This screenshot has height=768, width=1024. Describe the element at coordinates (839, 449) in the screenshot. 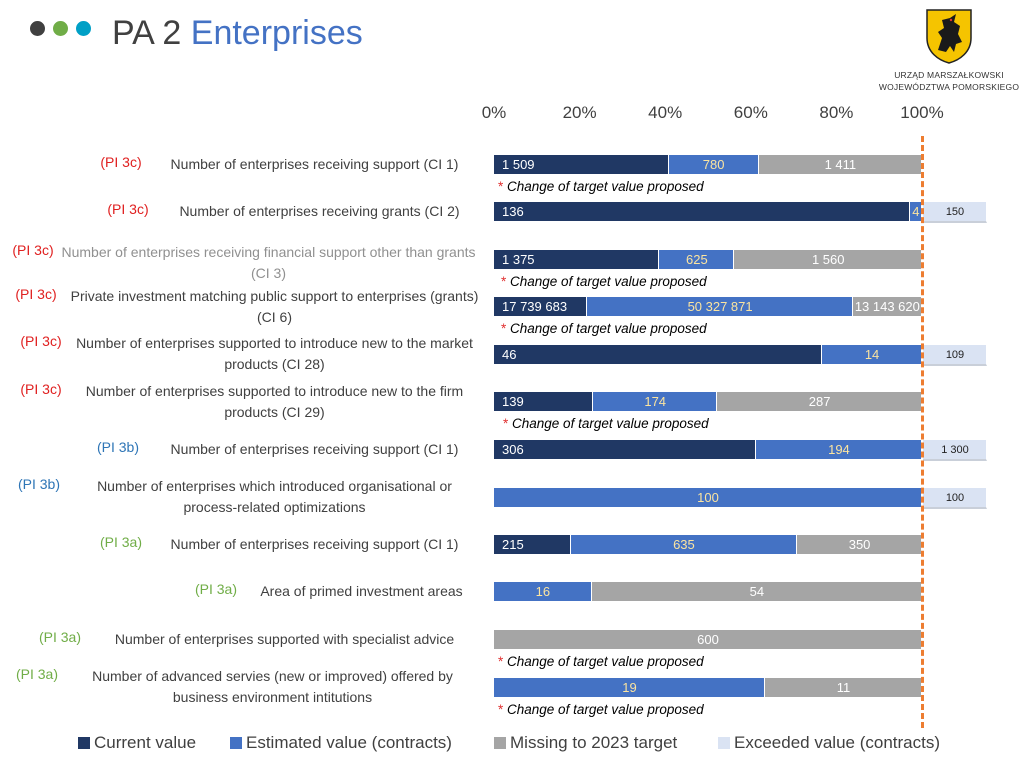

I see `bar-value-label: 194` at that location.